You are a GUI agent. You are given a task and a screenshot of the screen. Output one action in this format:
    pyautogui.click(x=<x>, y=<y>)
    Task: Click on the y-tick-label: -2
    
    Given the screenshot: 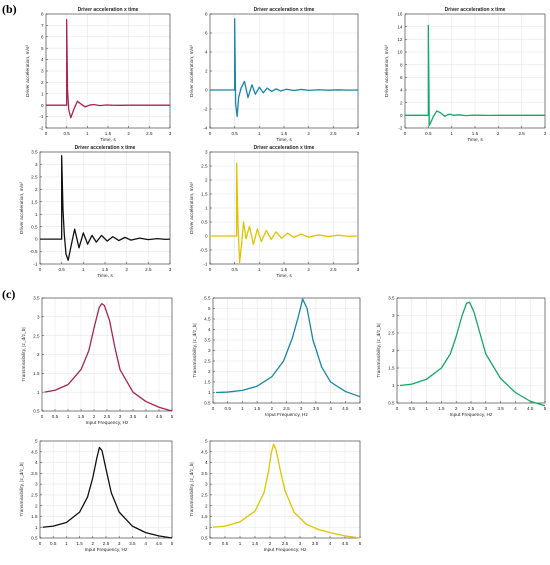 What is the action you would take?
    pyautogui.click(x=400, y=128)
    